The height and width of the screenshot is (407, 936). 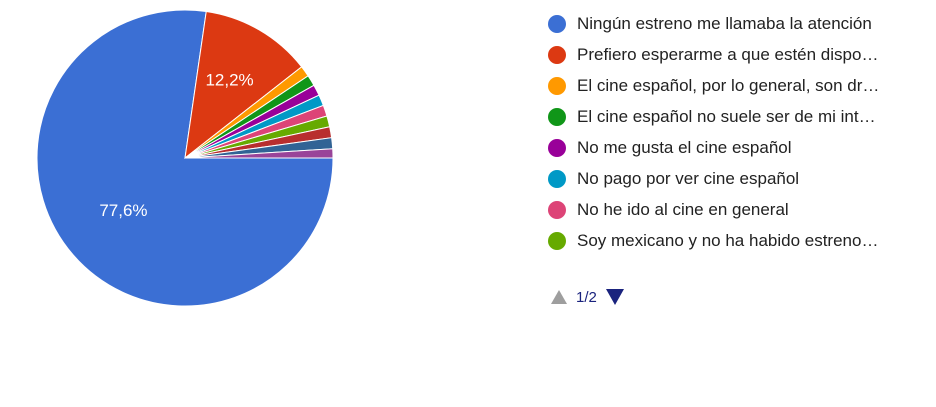 I want to click on legend-label: No he ido al cine en general, so click(x=683, y=209).